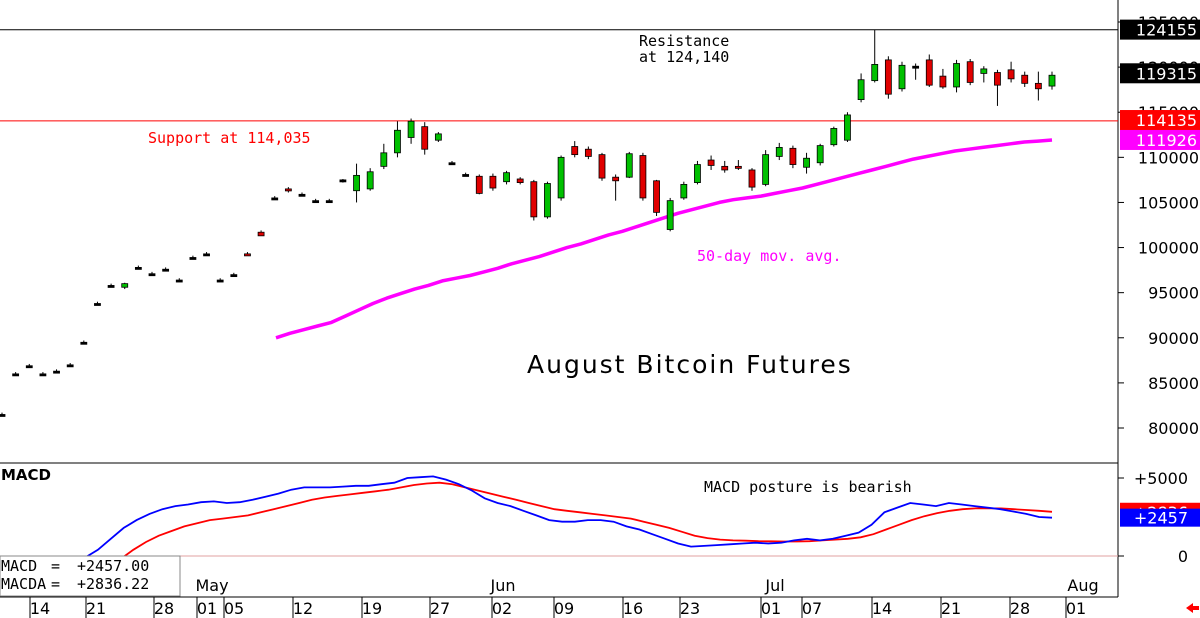  I want to click on month-label: Jul, so click(774, 585).